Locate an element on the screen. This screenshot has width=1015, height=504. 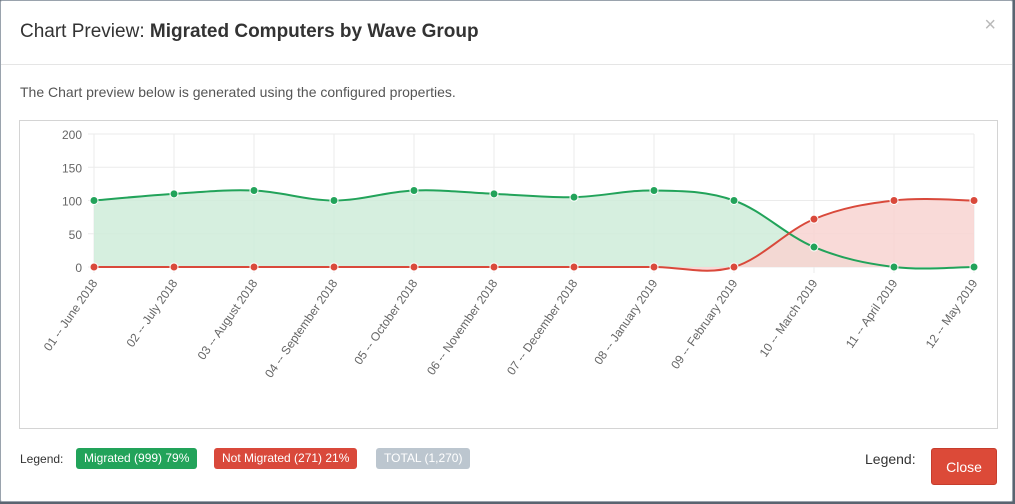
modal-title-chart-name: Migrated Computers by Wave Group is located at coordinates (314, 31).